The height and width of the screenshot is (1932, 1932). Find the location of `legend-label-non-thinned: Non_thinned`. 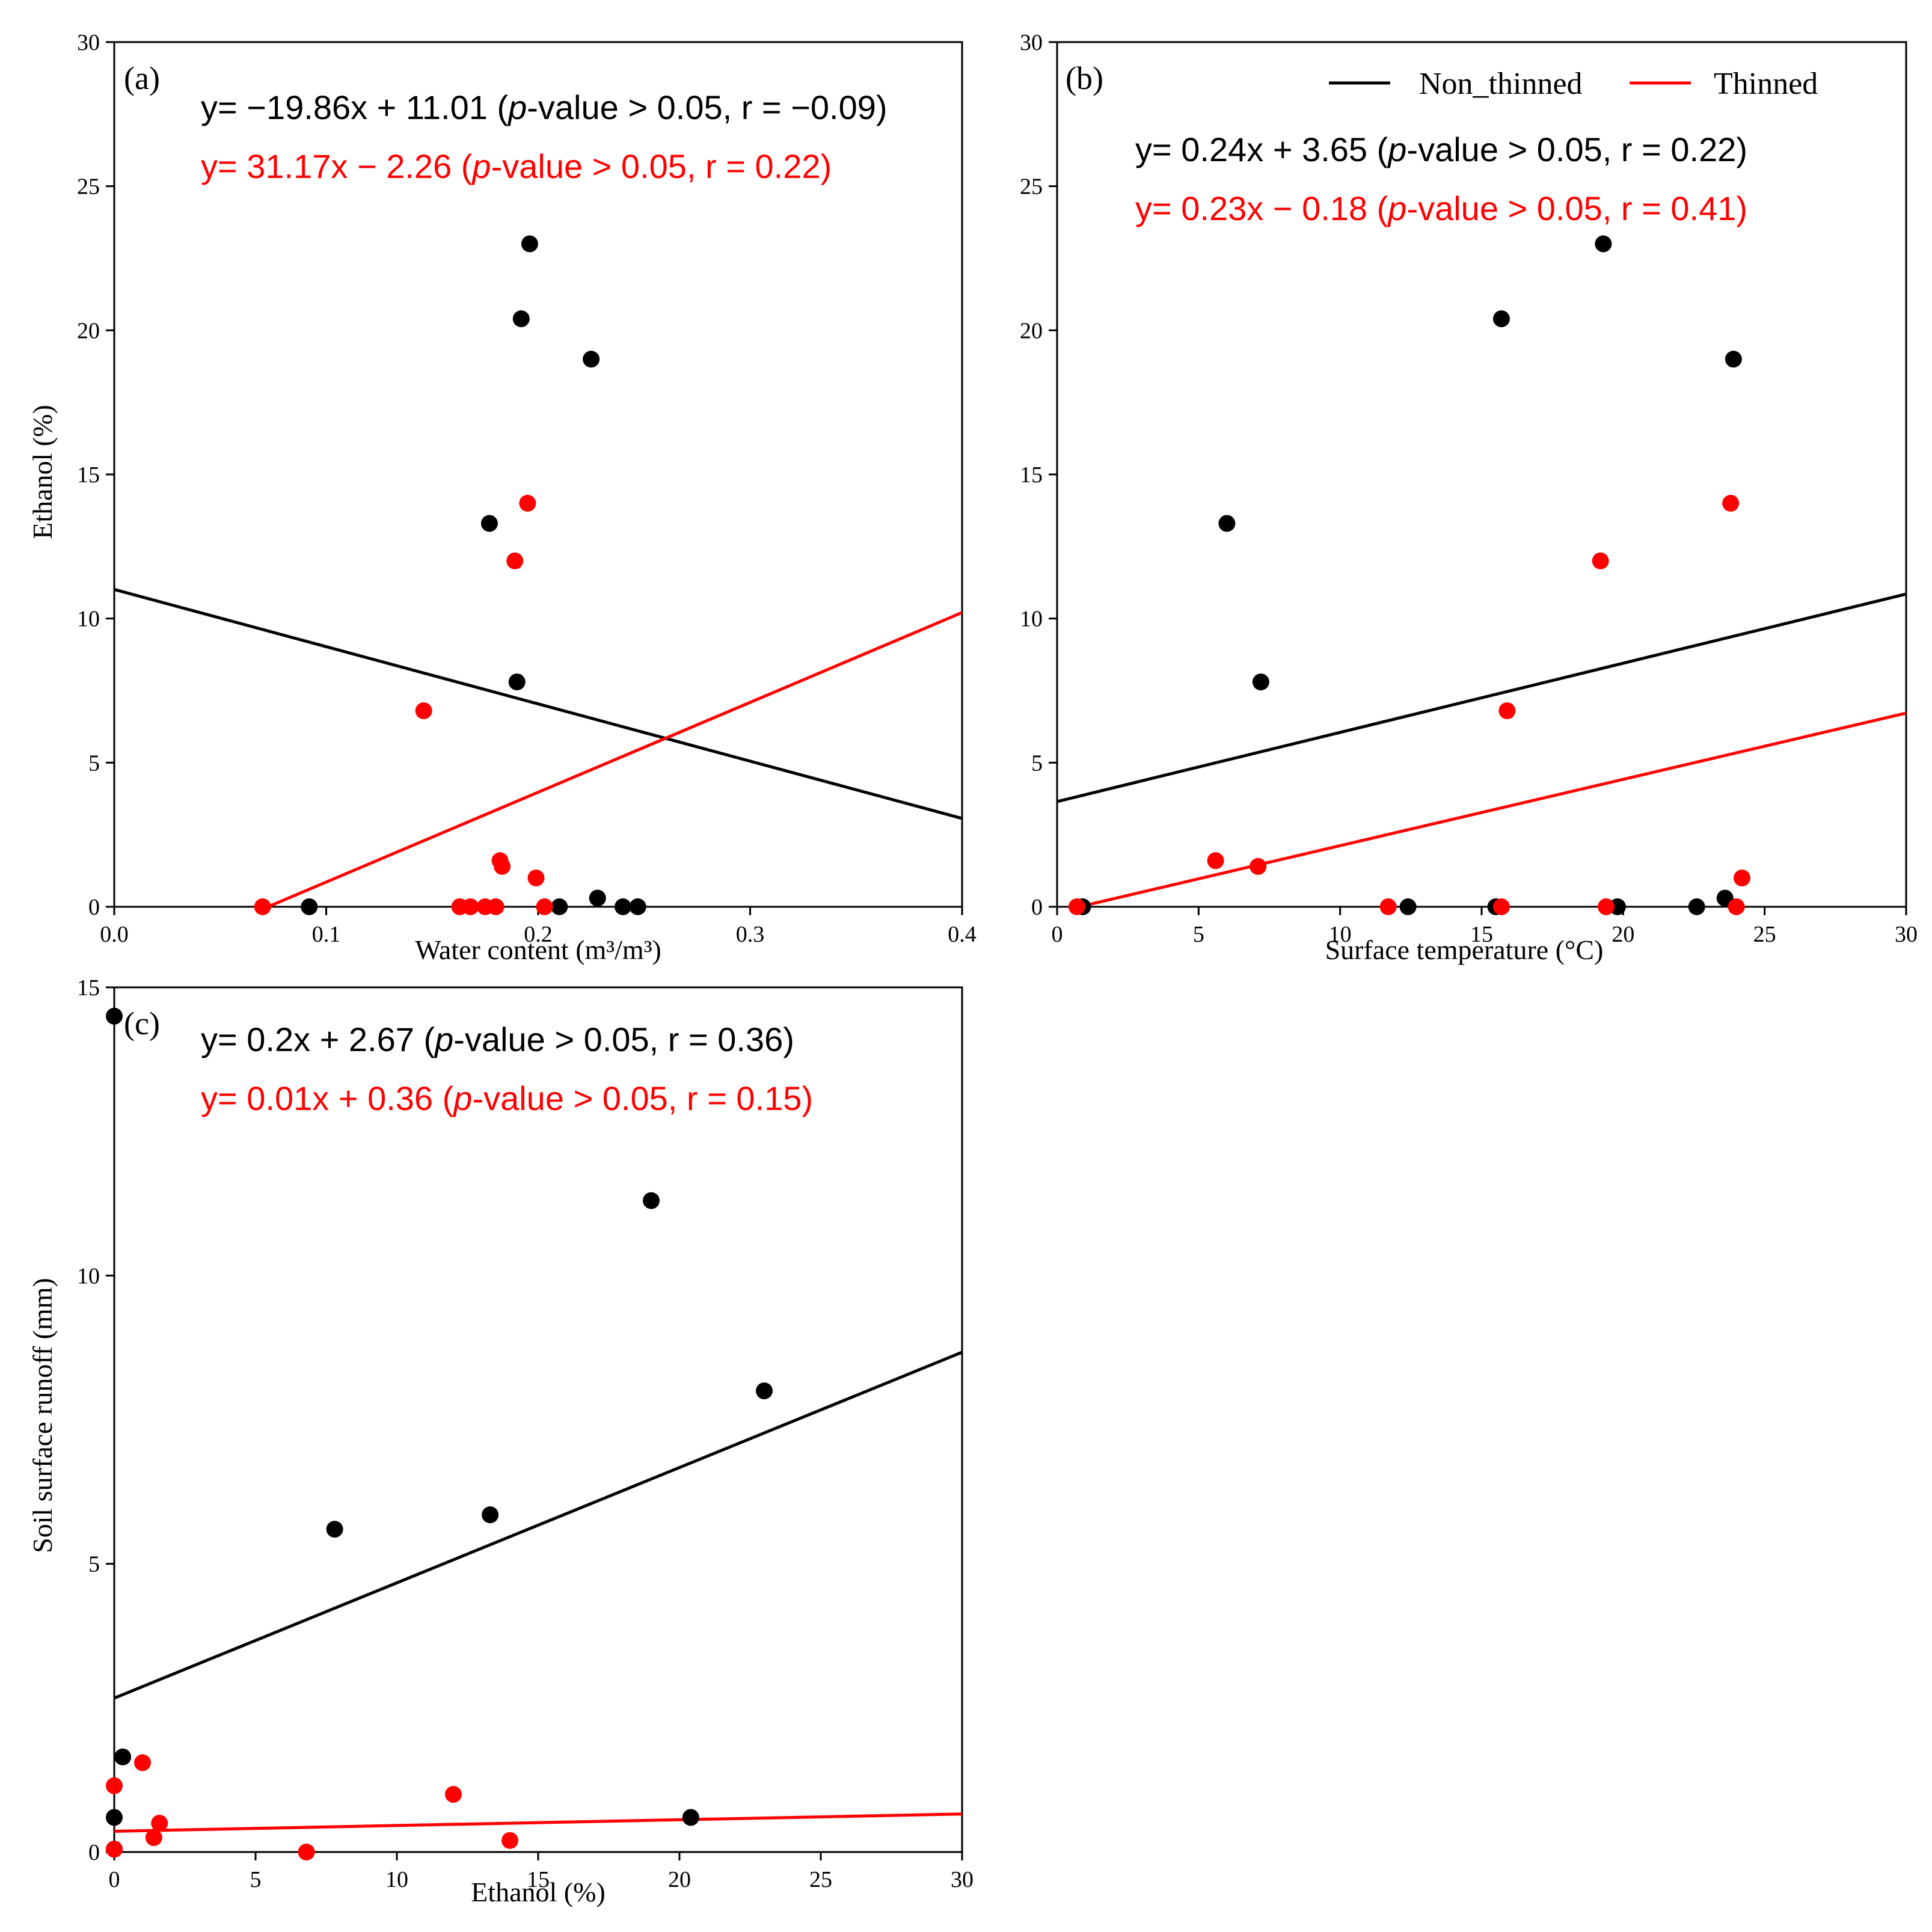

legend-label-non-thinned: Non_thinned is located at coordinates (1501, 84).